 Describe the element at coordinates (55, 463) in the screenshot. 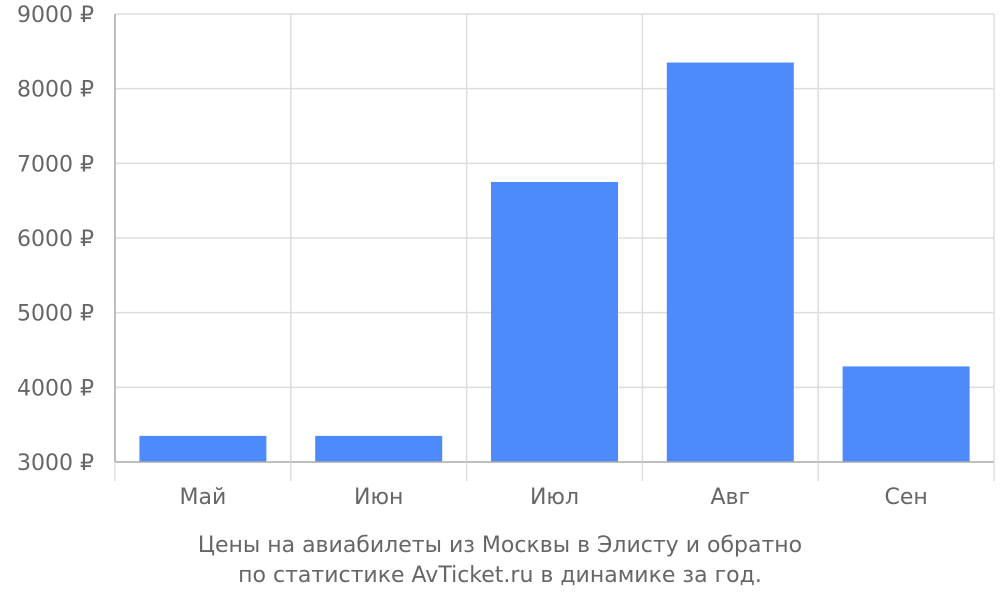

I see `y-tick-label: 3000 ₽` at that location.